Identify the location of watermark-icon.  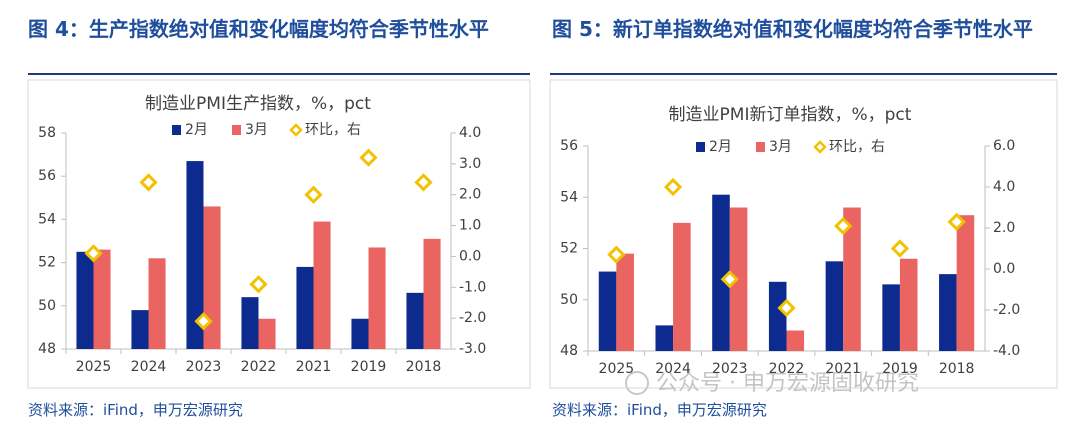
(637, 383).